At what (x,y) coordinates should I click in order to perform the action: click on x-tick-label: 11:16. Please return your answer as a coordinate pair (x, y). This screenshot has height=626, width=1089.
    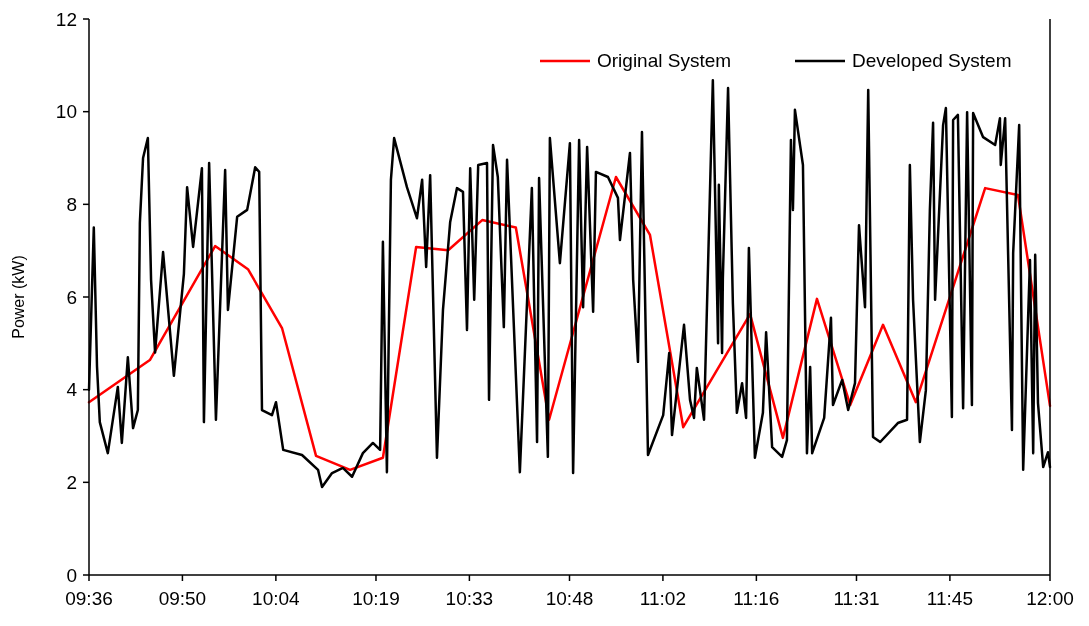
    Looking at the image, I should click on (756, 598).